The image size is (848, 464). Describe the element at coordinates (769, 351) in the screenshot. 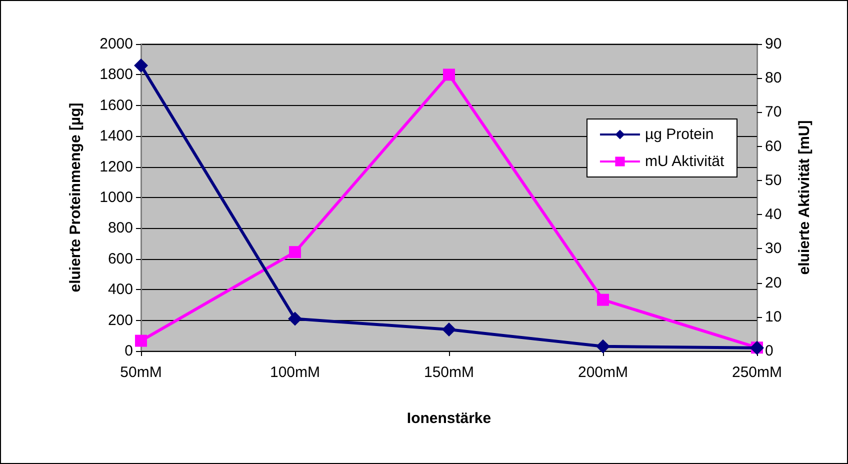

I see `y2-tick-label: 0` at that location.